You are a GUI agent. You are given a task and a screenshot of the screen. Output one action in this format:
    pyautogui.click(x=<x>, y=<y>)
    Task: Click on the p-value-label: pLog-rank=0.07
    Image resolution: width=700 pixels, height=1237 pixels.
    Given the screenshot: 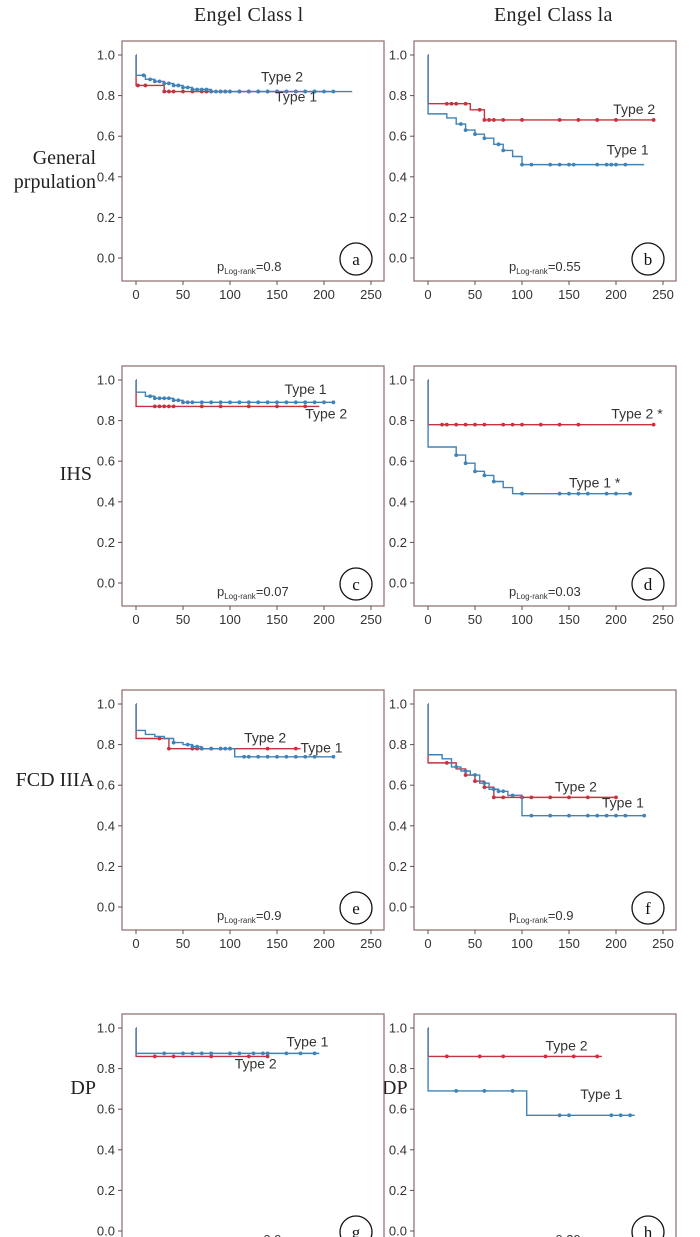 What is the action you would take?
    pyautogui.click(x=253, y=592)
    